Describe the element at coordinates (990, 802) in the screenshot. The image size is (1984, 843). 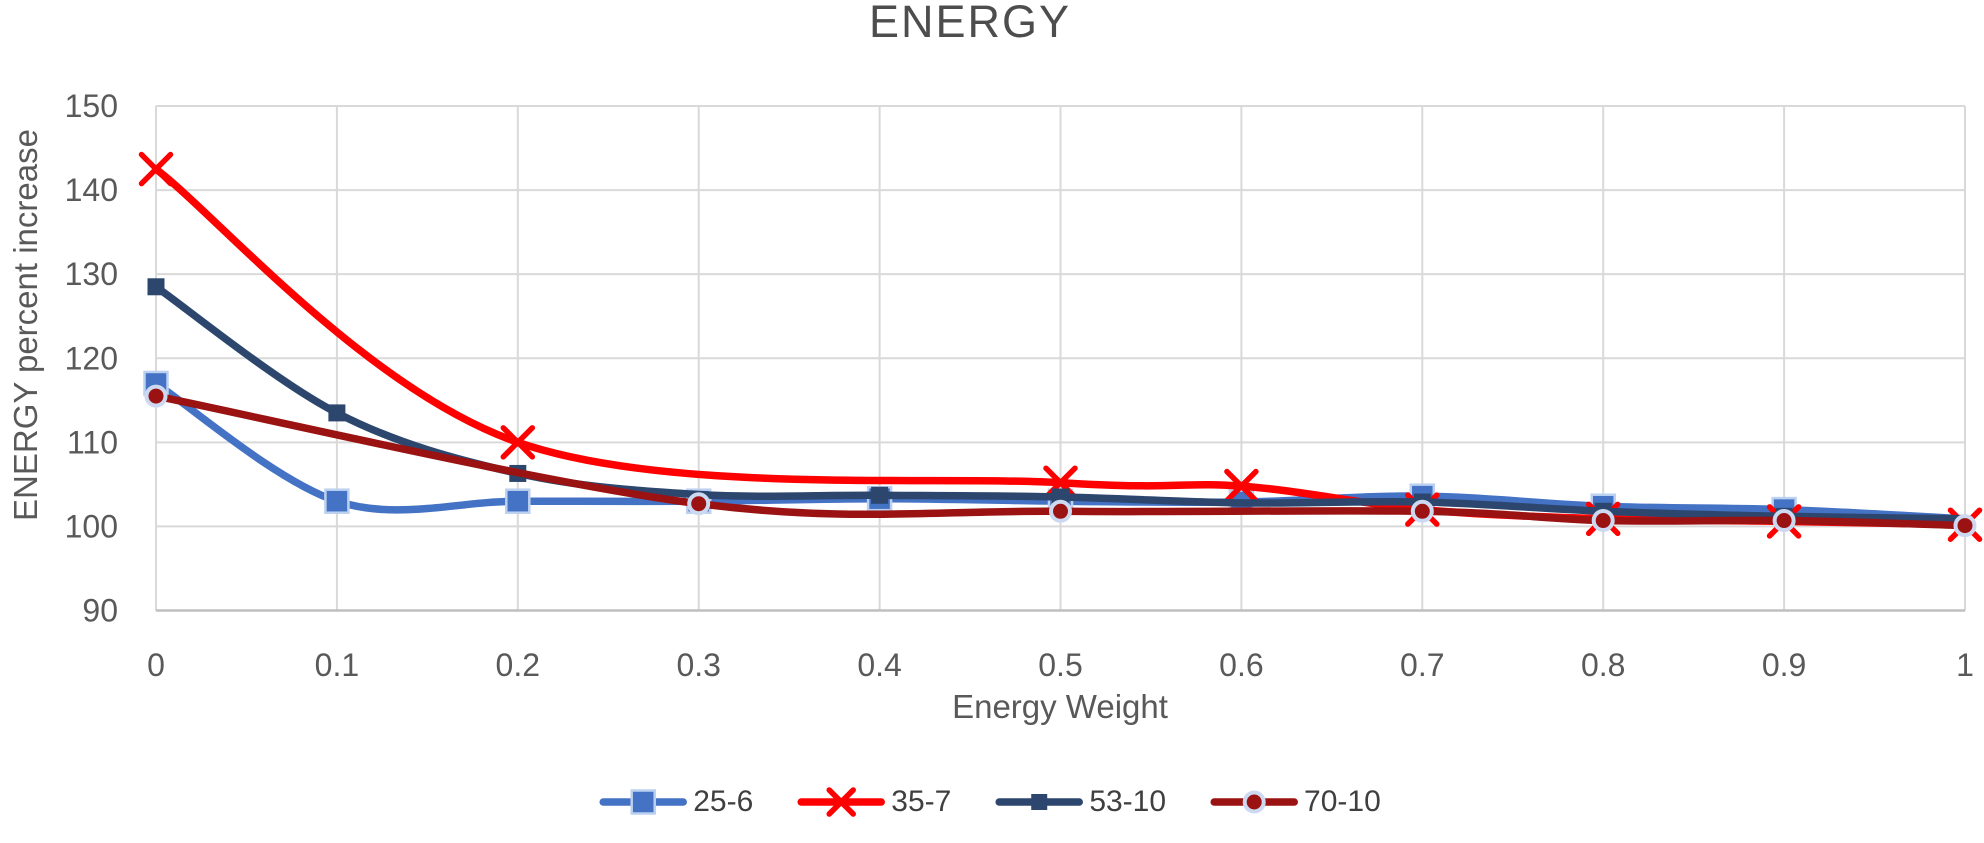
I see `legend: 25-6 35-7 53-10 70-10` at that location.